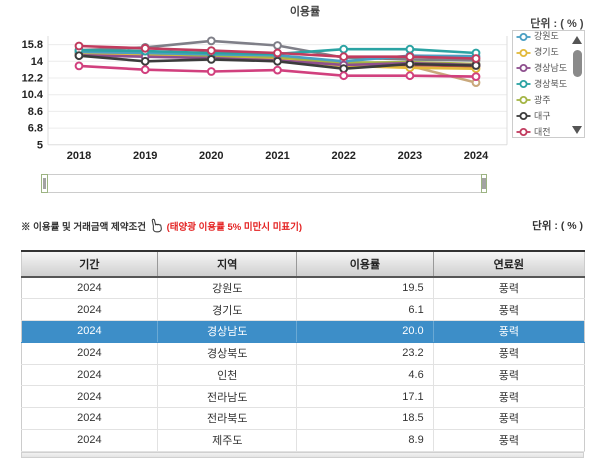  What do you see at coordinates (32, 45) in the screenshot?
I see `svg-text: 15.8` at bounding box center [32, 45].